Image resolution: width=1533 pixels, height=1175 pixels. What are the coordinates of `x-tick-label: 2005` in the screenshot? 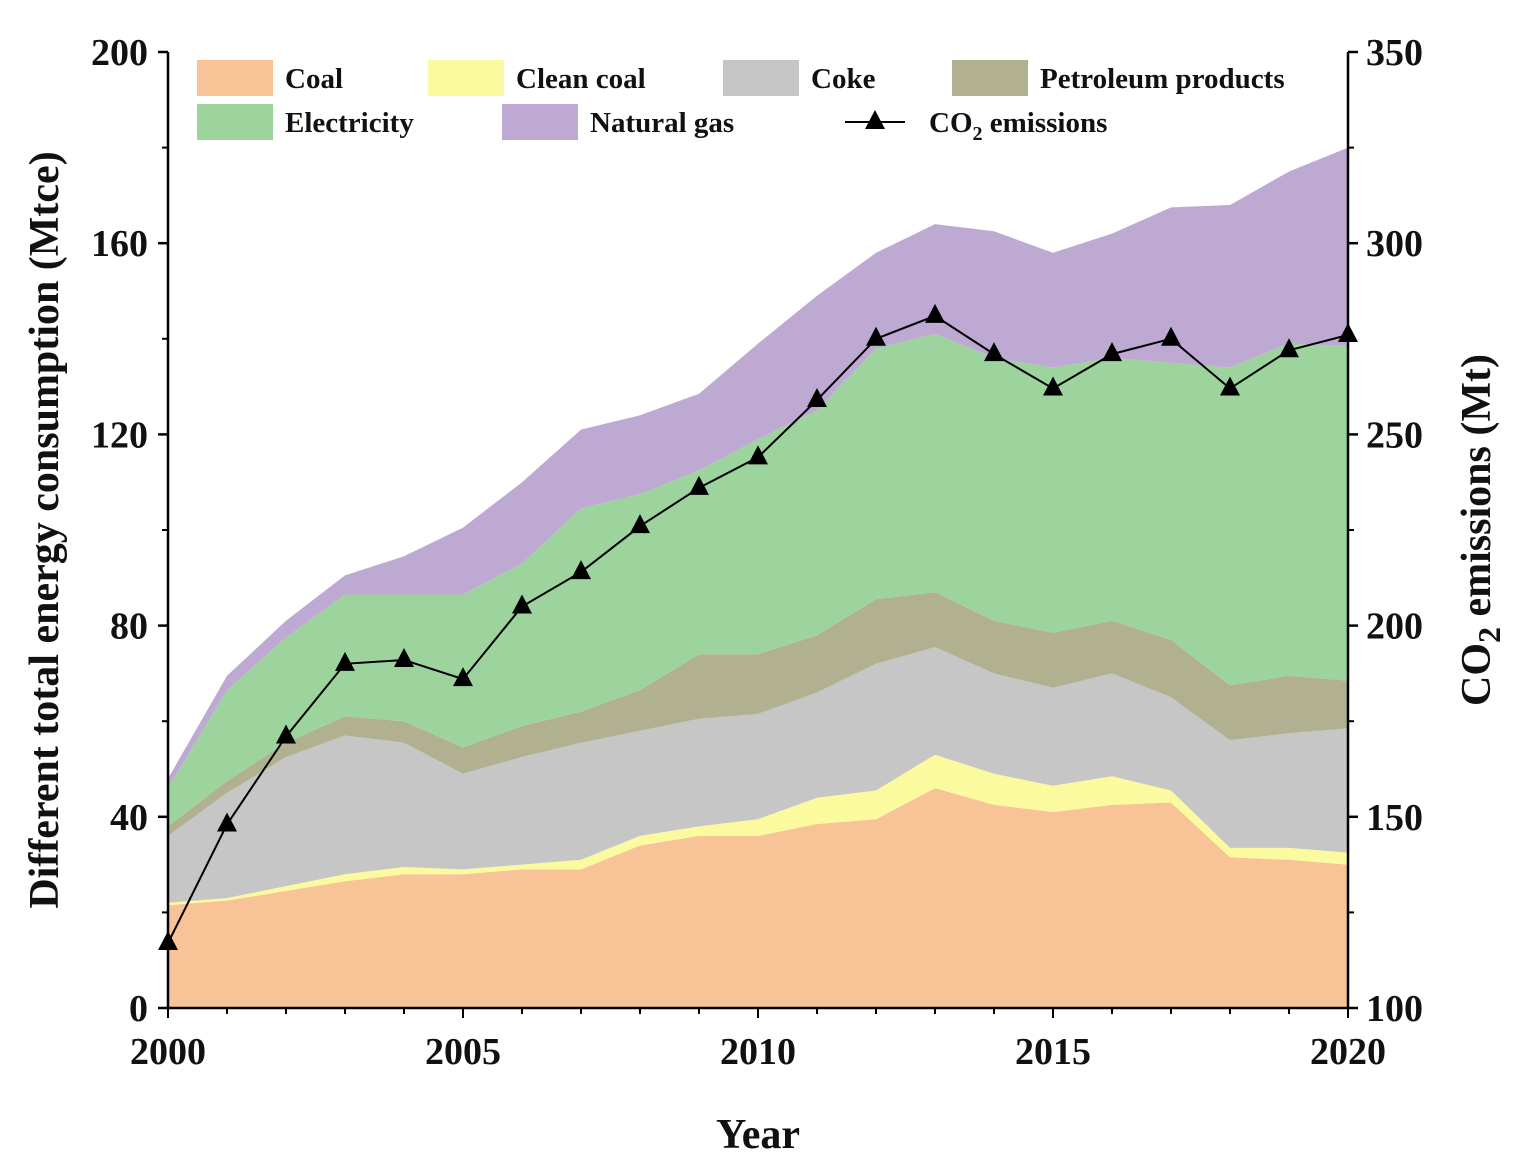 It's located at (463, 1052).